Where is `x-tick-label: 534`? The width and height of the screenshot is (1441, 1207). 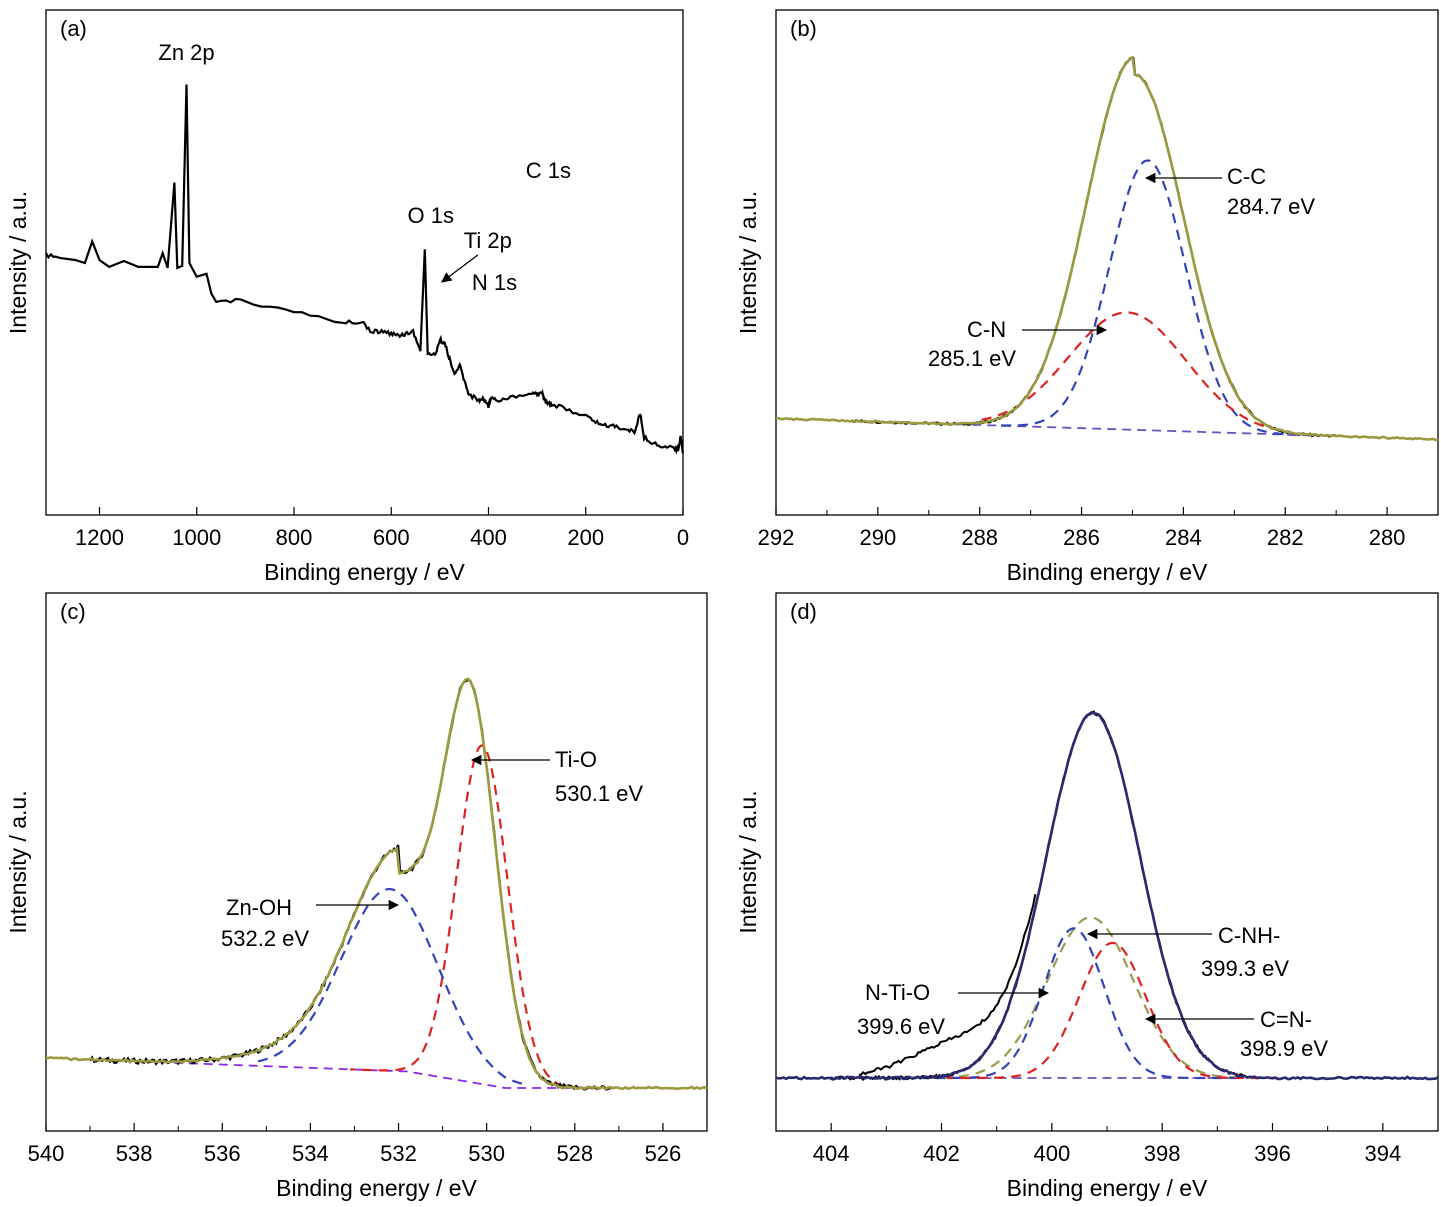 x-tick-label: 534 is located at coordinates (310, 1153).